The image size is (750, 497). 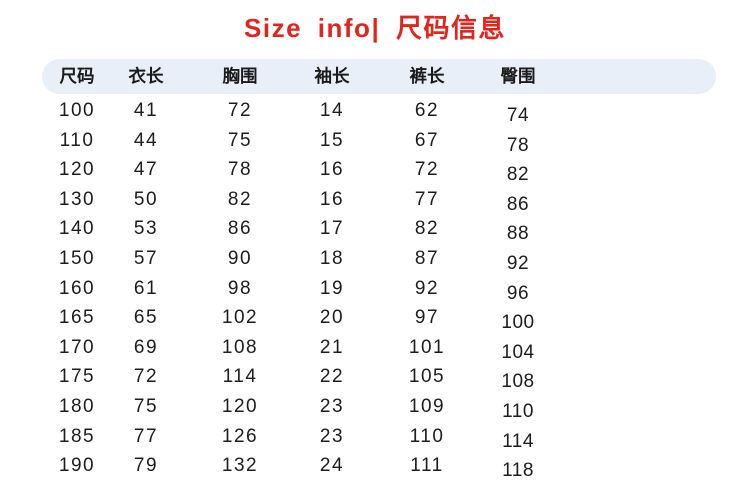 What do you see at coordinates (77, 377) in the screenshot?
I see `table-cell-size: 175` at bounding box center [77, 377].